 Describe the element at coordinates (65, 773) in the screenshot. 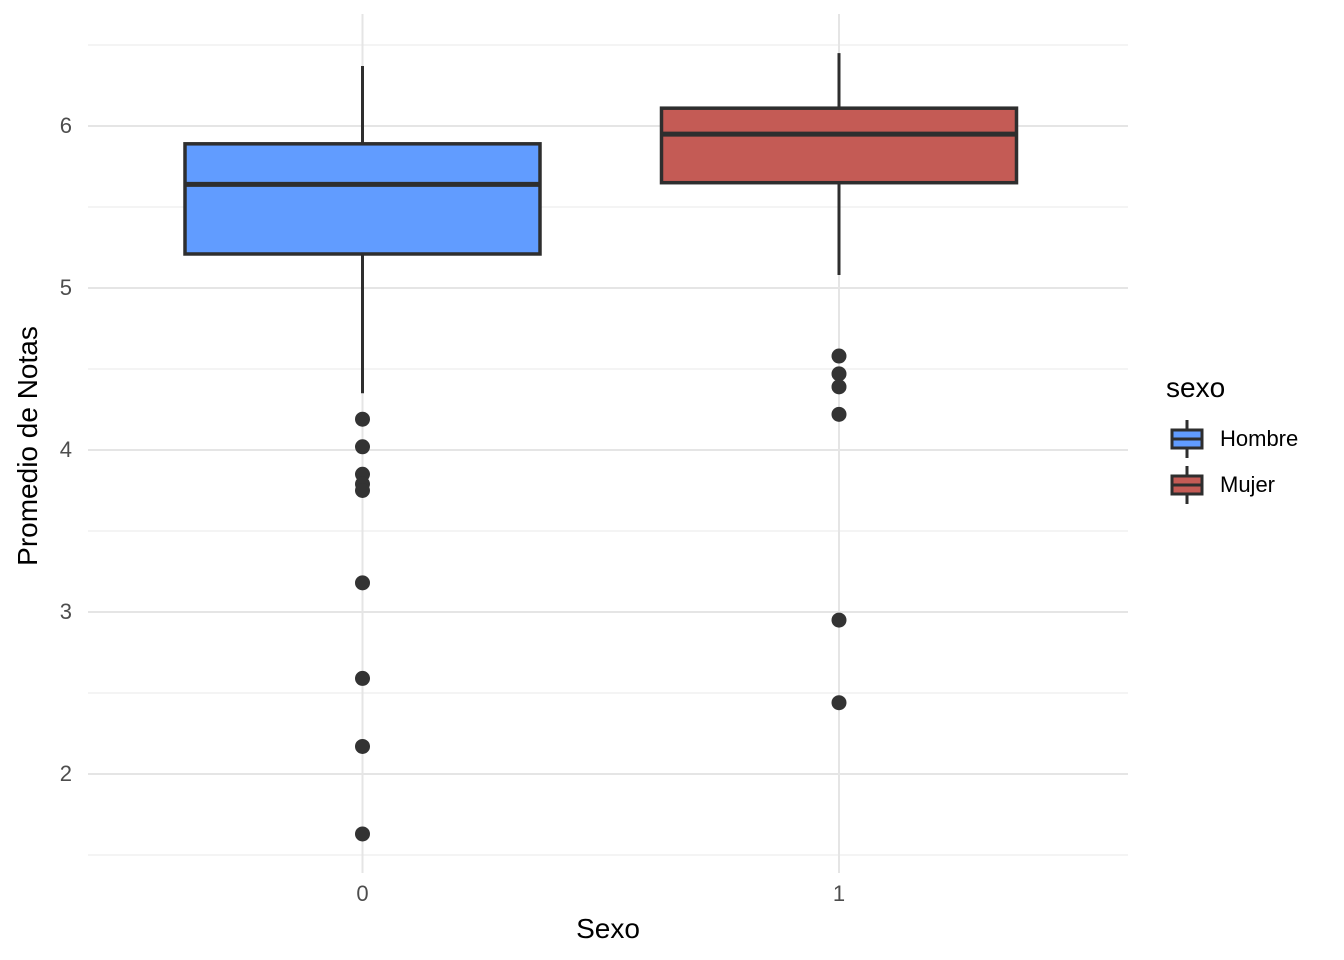

I see `y-tick-label-2: 2` at that location.